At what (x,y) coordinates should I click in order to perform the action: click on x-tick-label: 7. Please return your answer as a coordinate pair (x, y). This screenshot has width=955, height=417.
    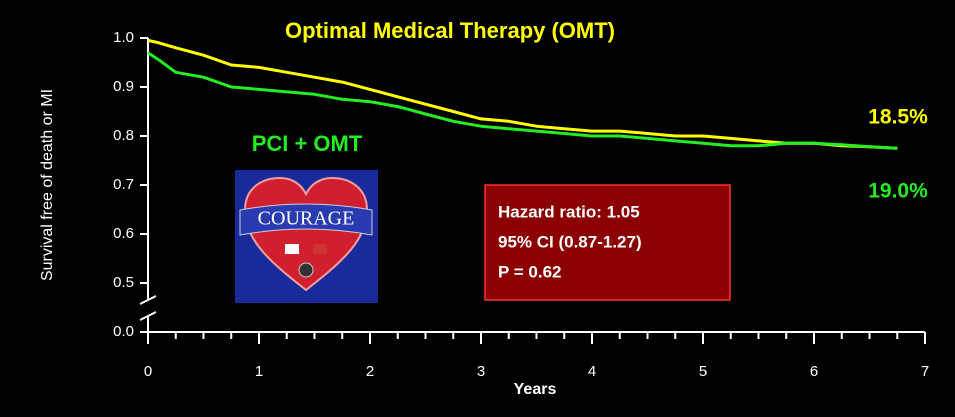
    Looking at the image, I should click on (925, 371).